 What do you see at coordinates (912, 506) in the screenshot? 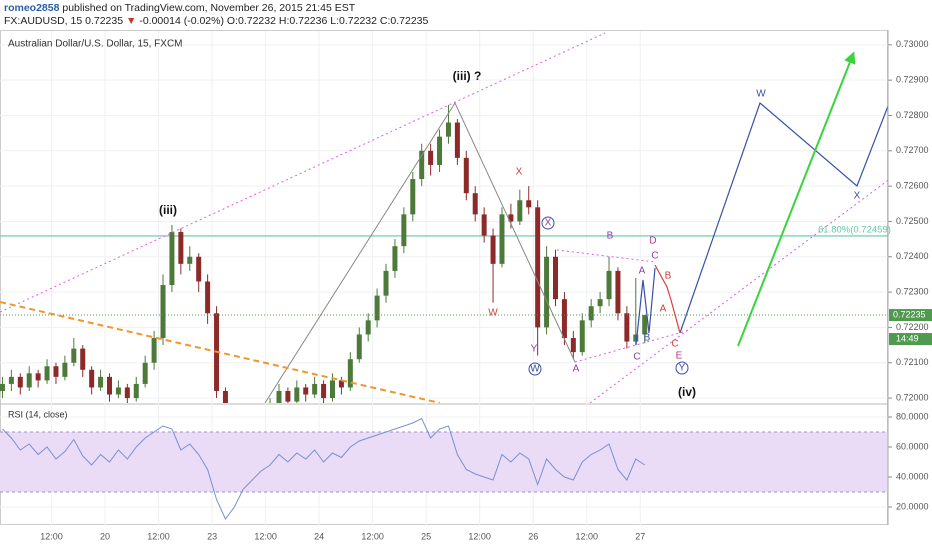
I see `y-tick-label: 20.0000` at bounding box center [912, 506].